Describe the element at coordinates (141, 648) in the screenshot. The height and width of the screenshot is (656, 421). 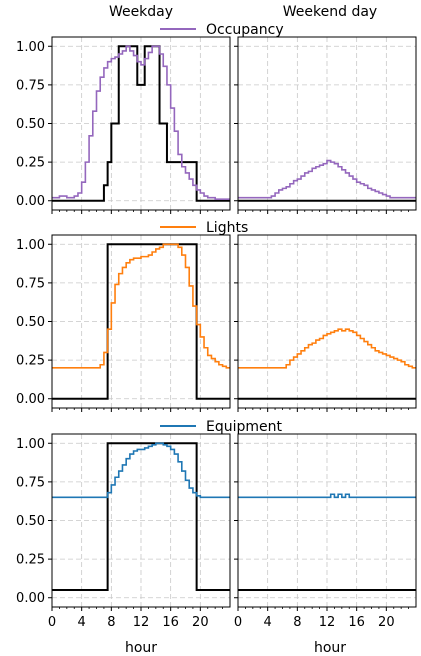
I see `x-axis-label-weekday: hour` at that location.